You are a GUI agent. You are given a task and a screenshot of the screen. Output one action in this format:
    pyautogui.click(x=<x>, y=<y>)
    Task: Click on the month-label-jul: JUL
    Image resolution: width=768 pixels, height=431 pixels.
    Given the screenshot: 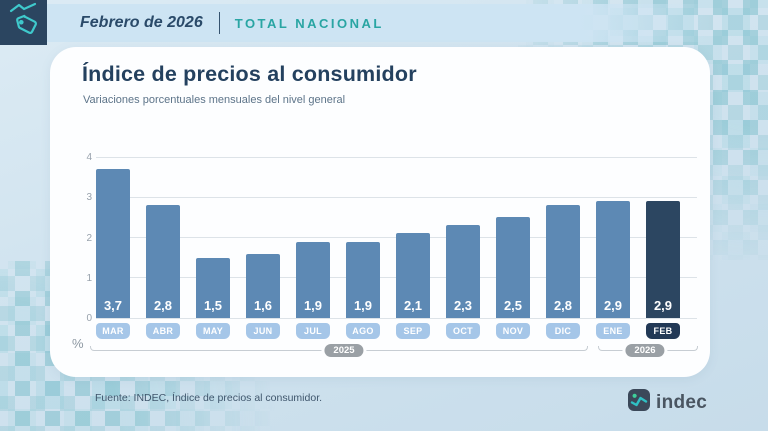 What is the action you would take?
    pyautogui.click(x=313, y=331)
    